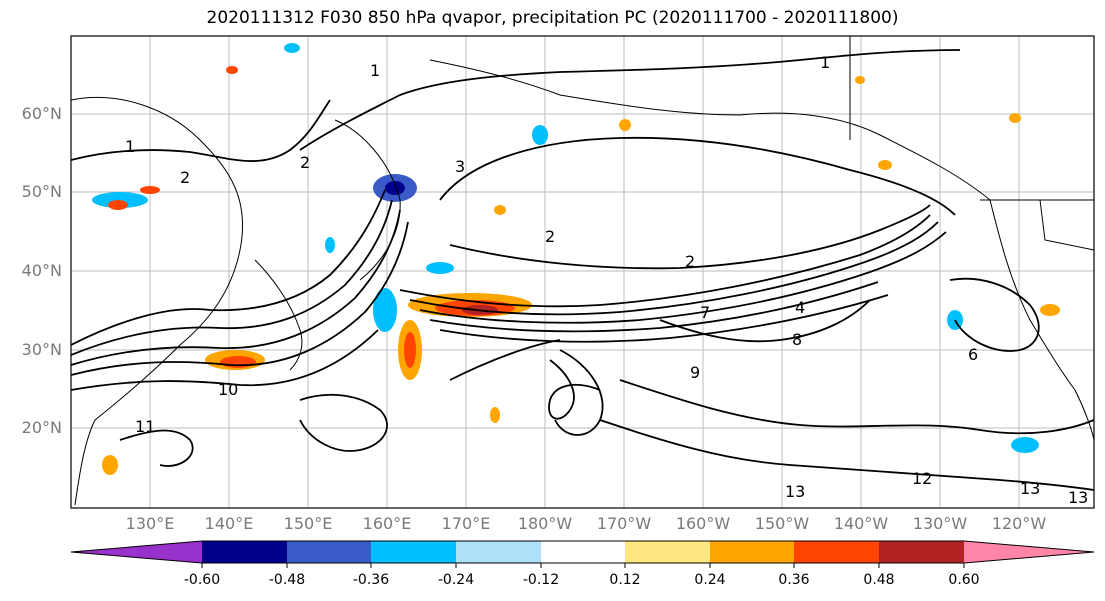  Describe the element at coordinates (705, 312) in the screenshot. I see `contour-label: 7` at that location.